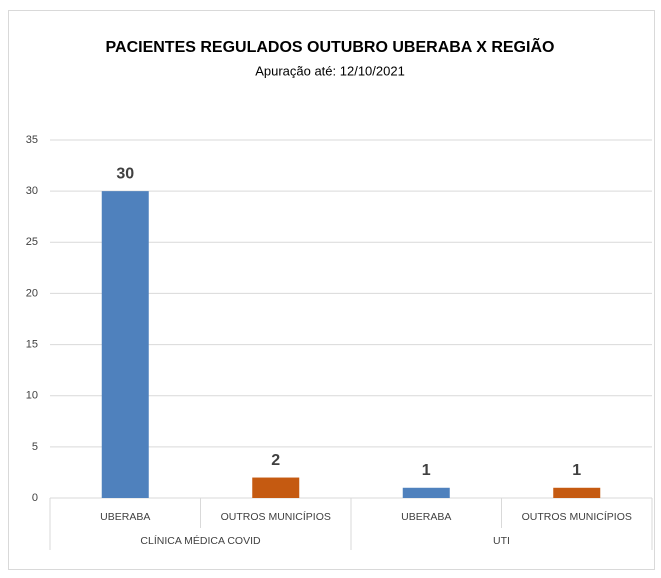 This screenshot has height=578, width=661. Describe the element at coordinates (32, 396) in the screenshot. I see `y-tick-label: 10` at that location.